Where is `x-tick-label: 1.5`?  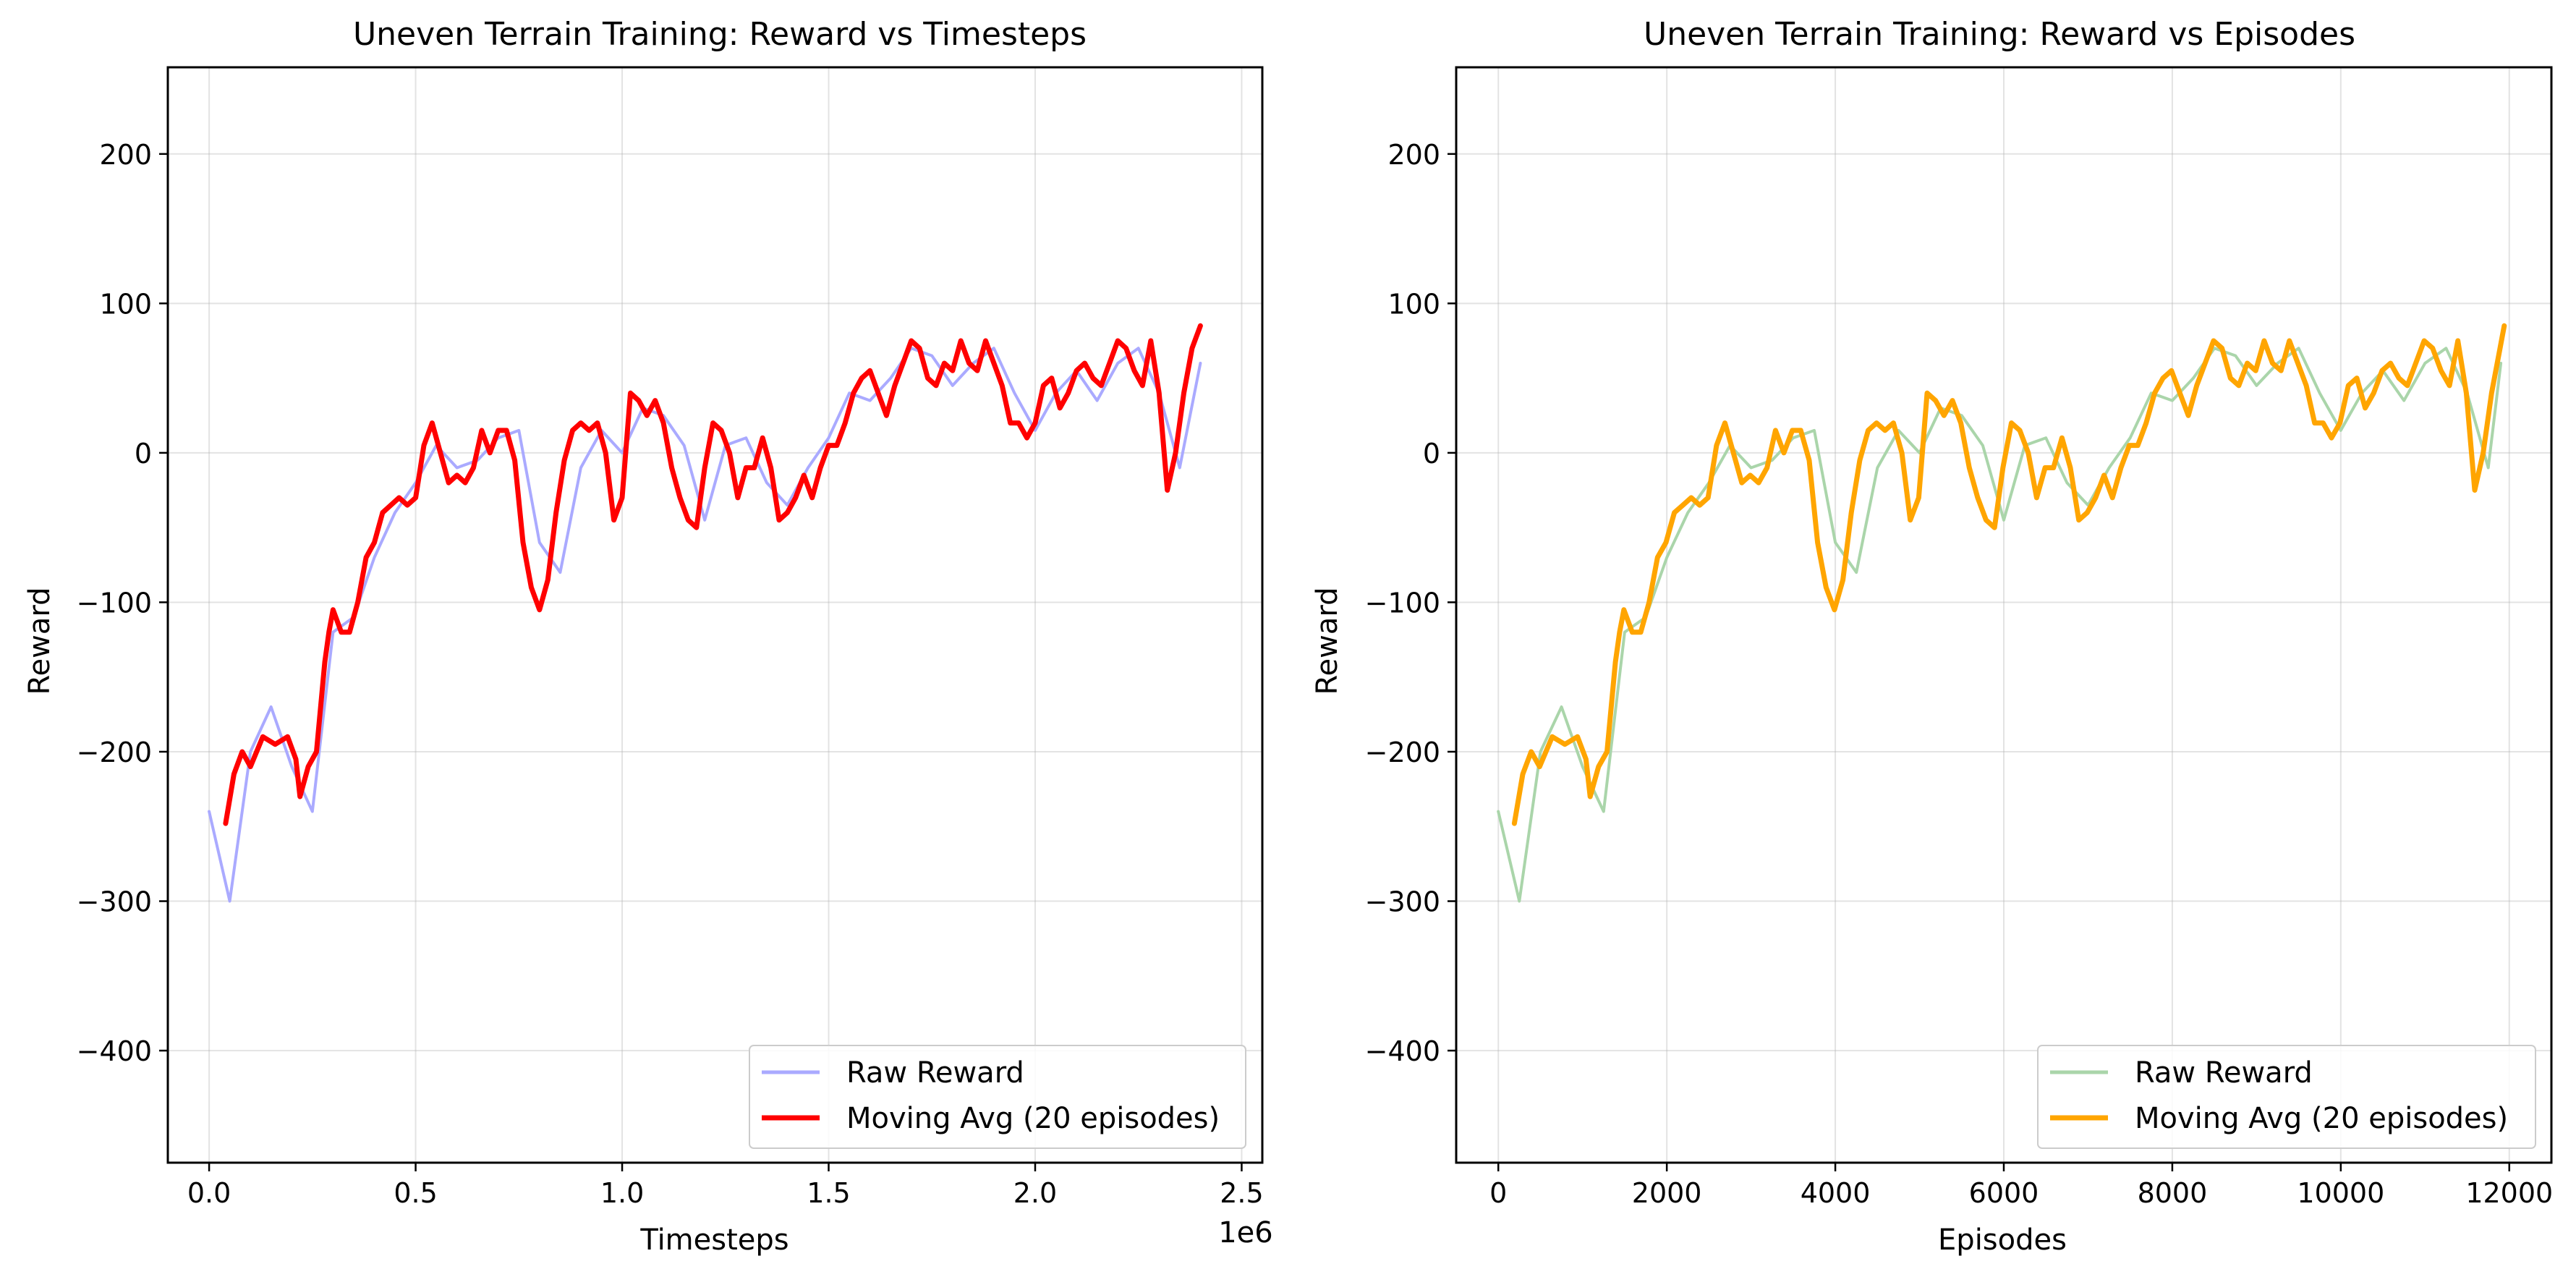
x-tick-label: 1.5 is located at coordinates (828, 1193).